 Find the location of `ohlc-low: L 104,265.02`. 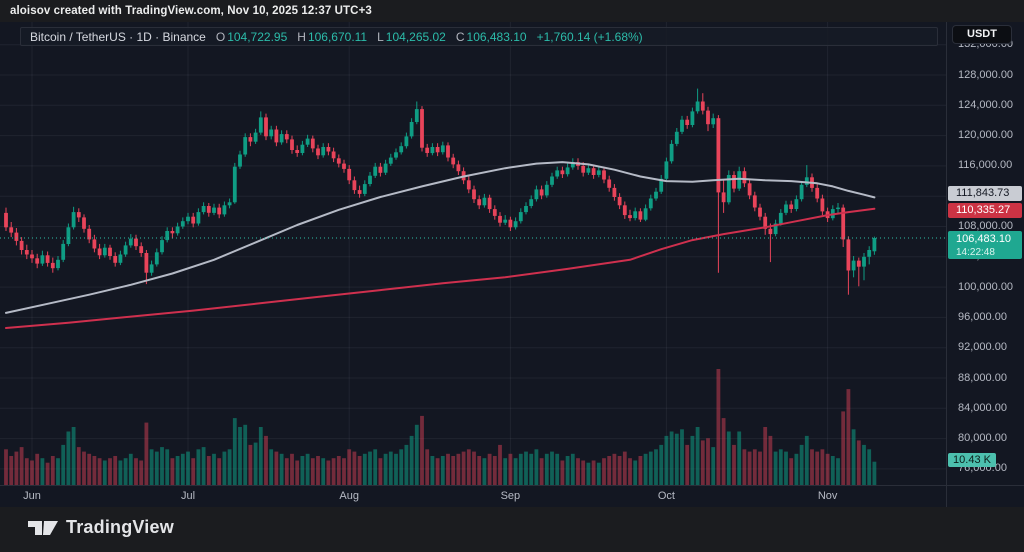

ohlc-low: L 104,265.02 is located at coordinates (411, 36).